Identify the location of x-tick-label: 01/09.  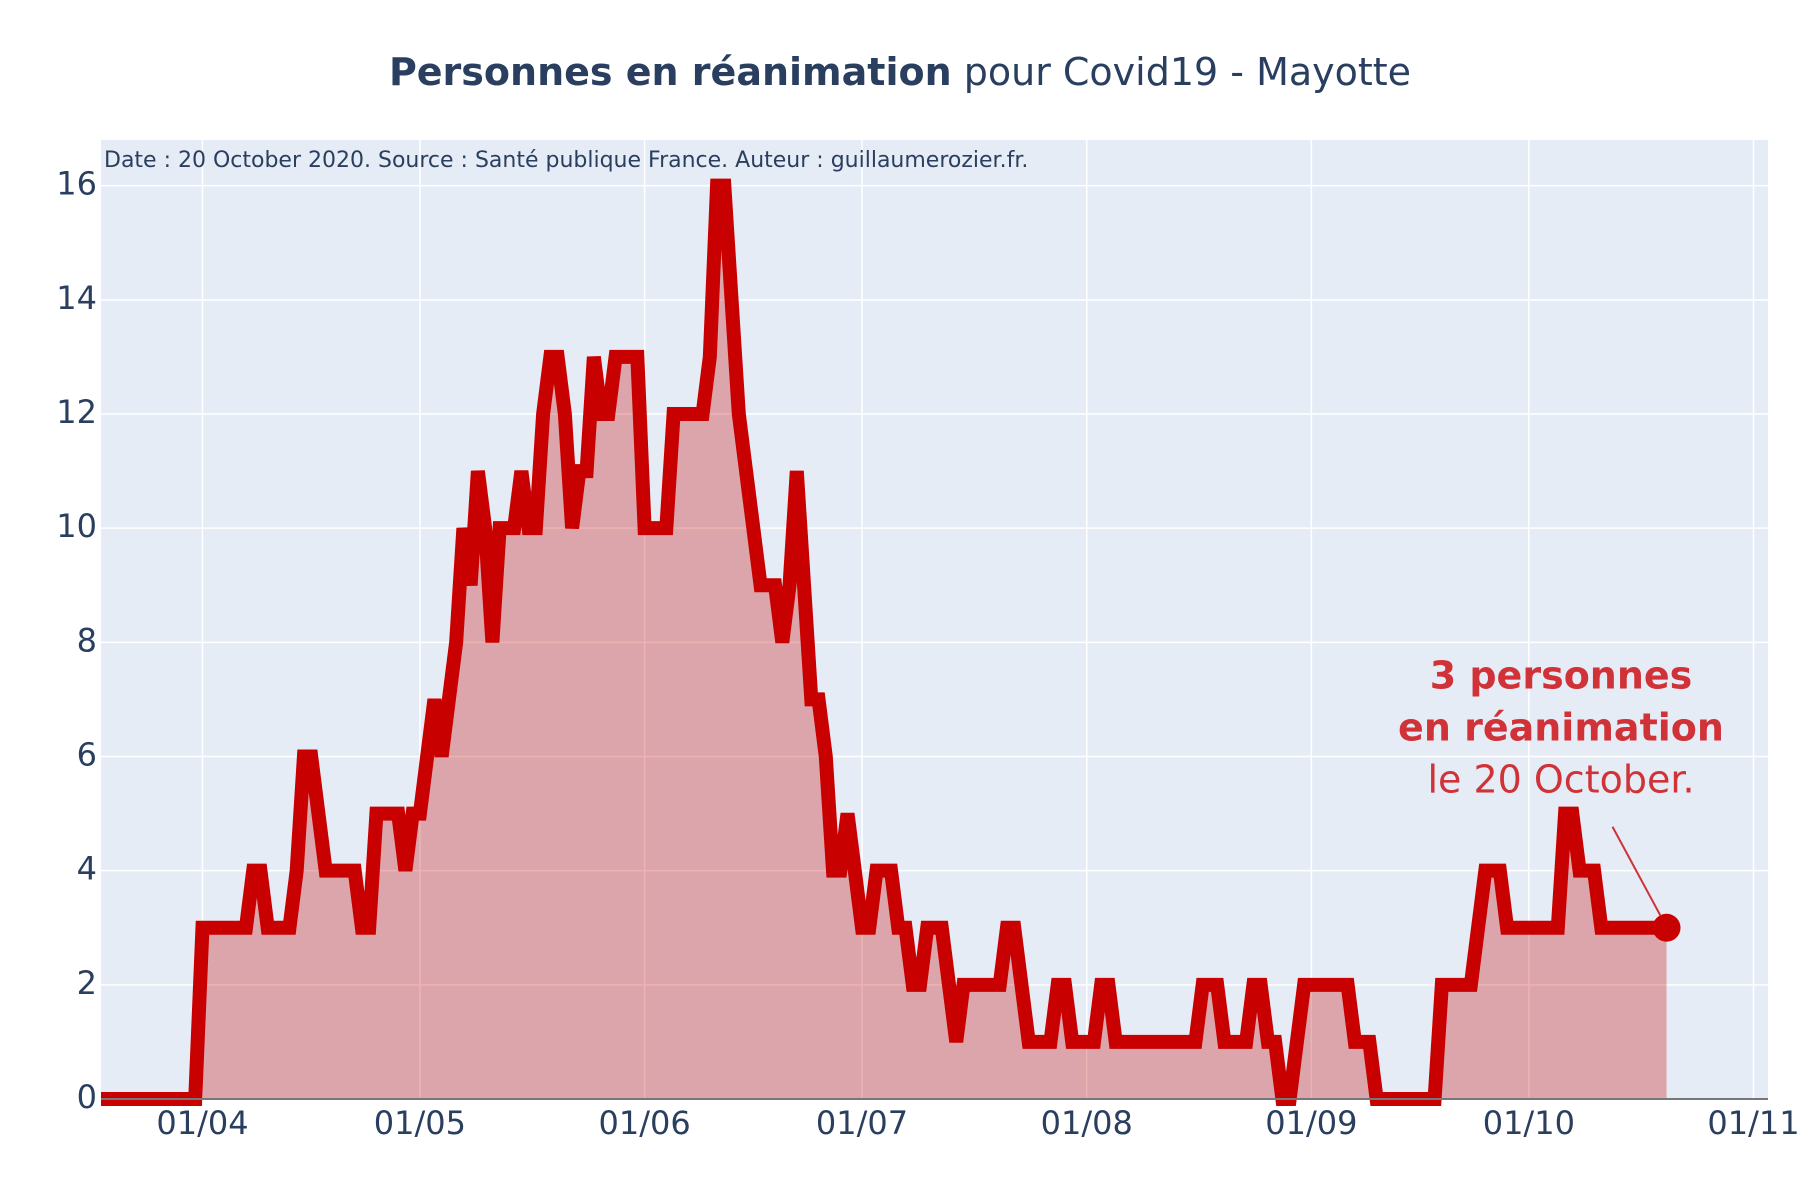
(1311, 1123).